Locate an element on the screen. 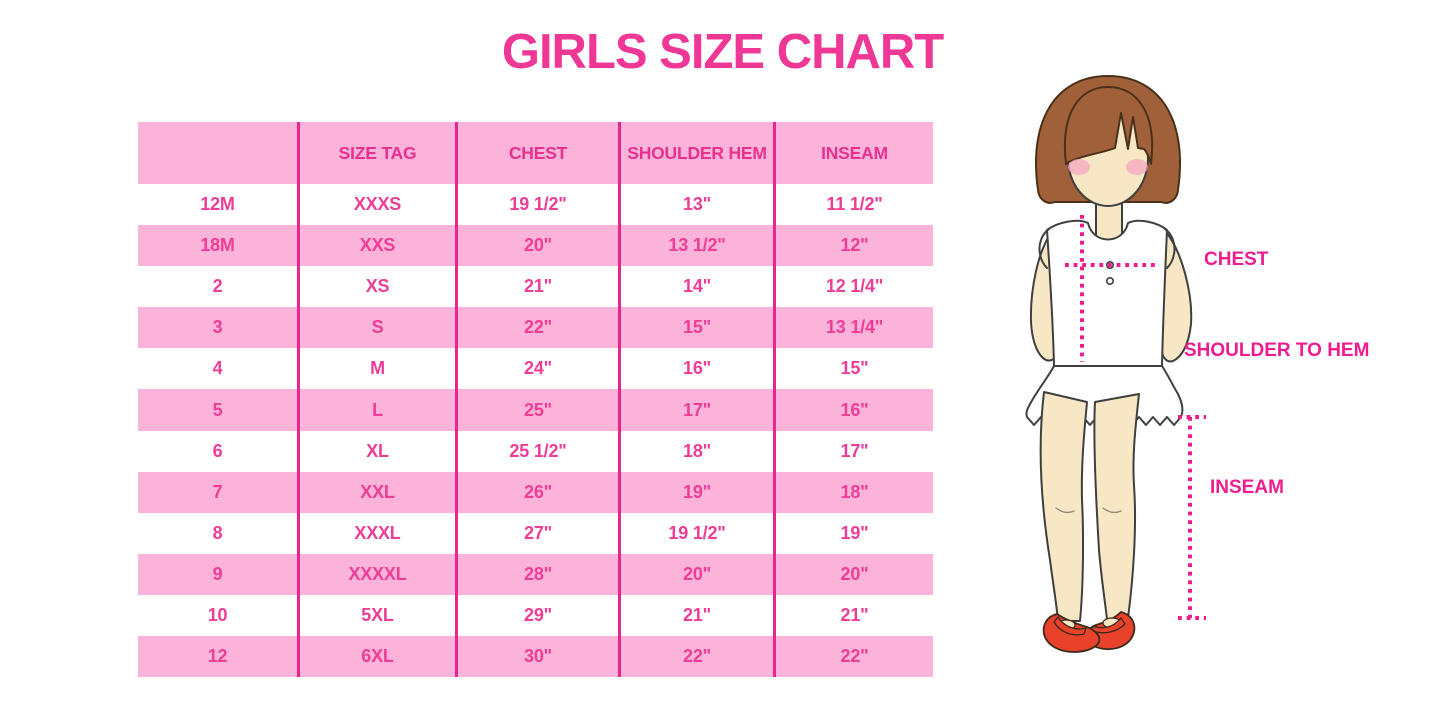 This screenshot has width=1445, height=723. table-cell: 25" is located at coordinates (536, 410).